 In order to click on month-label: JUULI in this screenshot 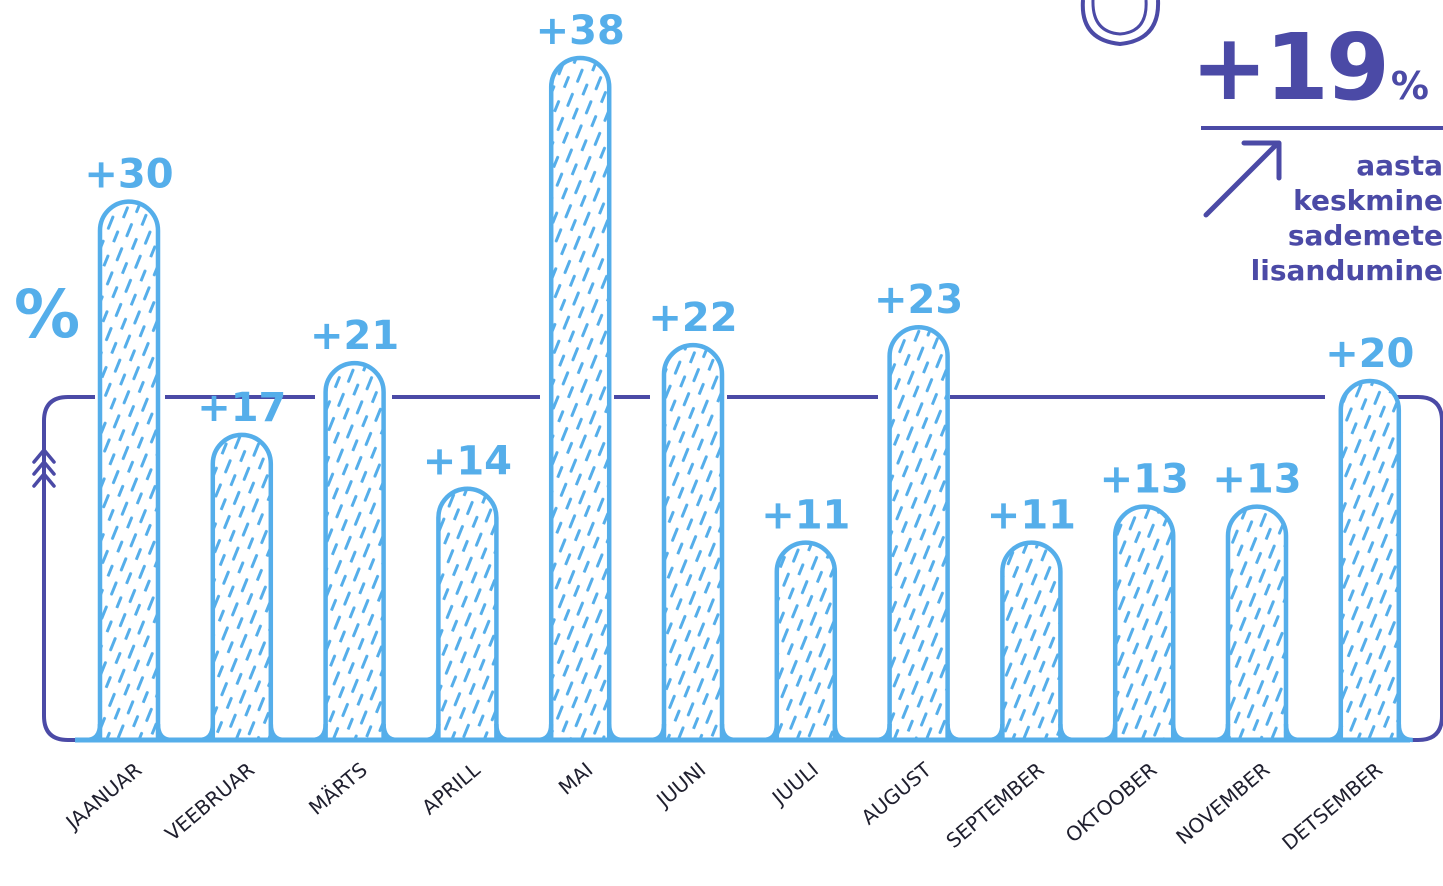, I will do `click(794, 783)`.